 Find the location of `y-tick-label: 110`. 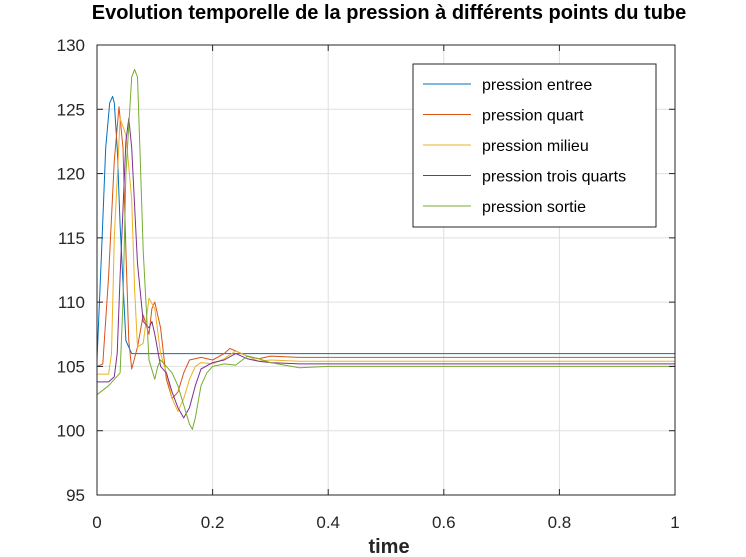

y-tick-label: 110 is located at coordinates (71, 302).